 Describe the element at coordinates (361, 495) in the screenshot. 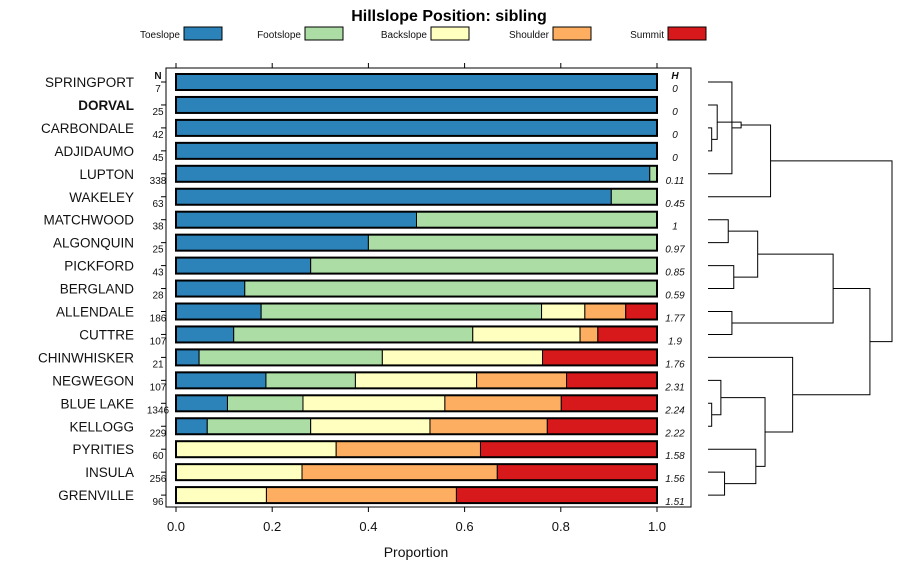

I see `bar-grenville-shoulder` at that location.